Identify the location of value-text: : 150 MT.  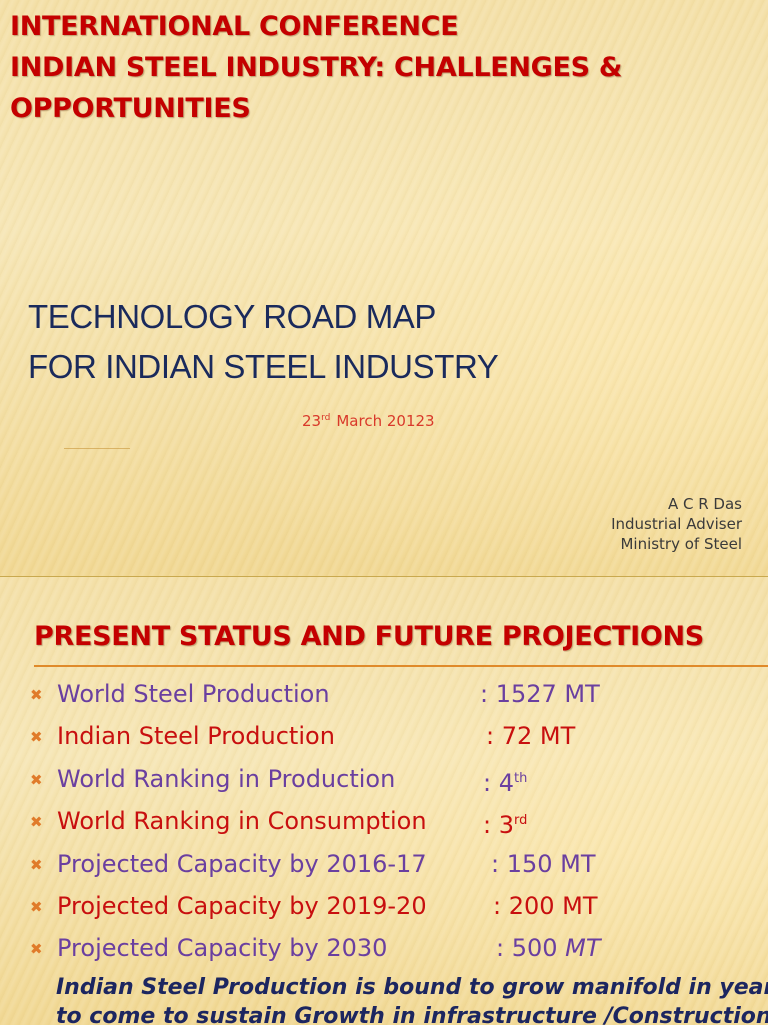
(543, 863).